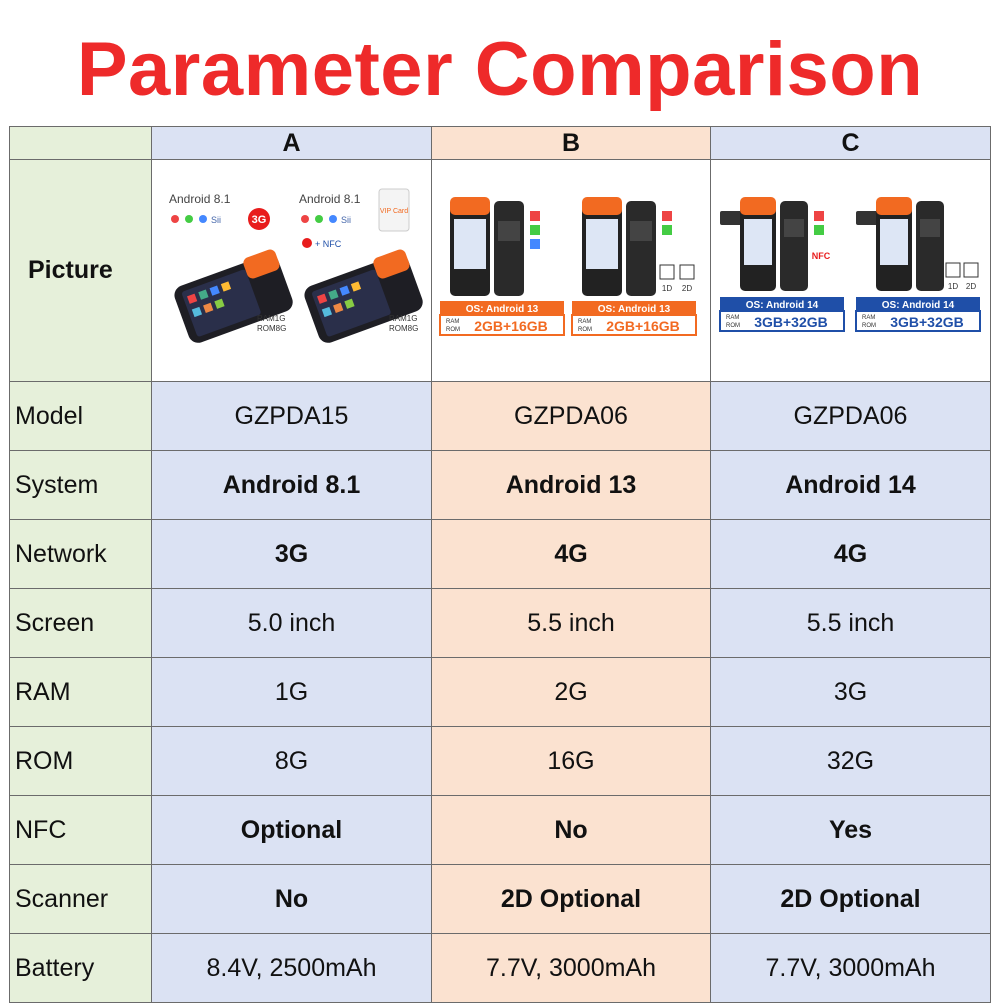 Image resolution: width=1000 pixels, height=1003 pixels. Describe the element at coordinates (791, 322) in the screenshot. I see `device-c1-spec-text: 3GB+32GB` at that location.